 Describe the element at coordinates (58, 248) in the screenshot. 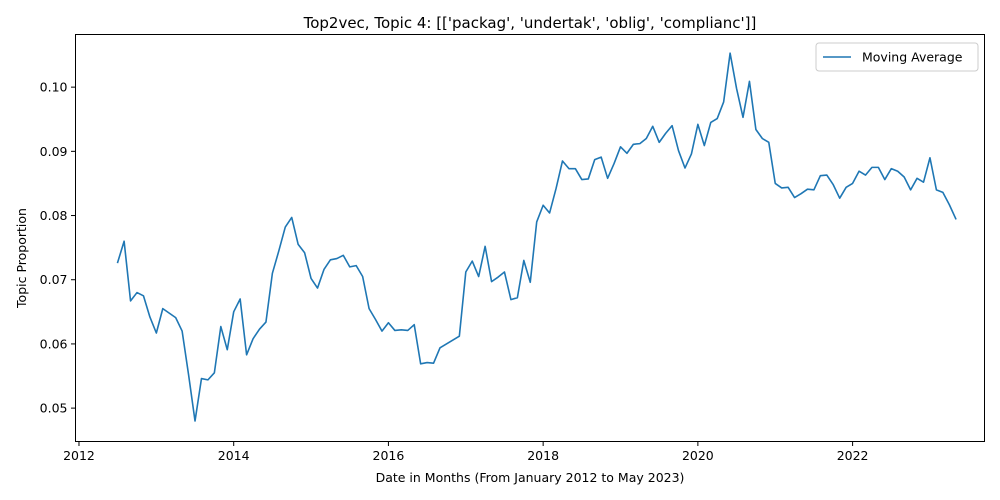

I see `y-axis: 0.05 0.06 0.07 0.08 0.09 0.10` at that location.